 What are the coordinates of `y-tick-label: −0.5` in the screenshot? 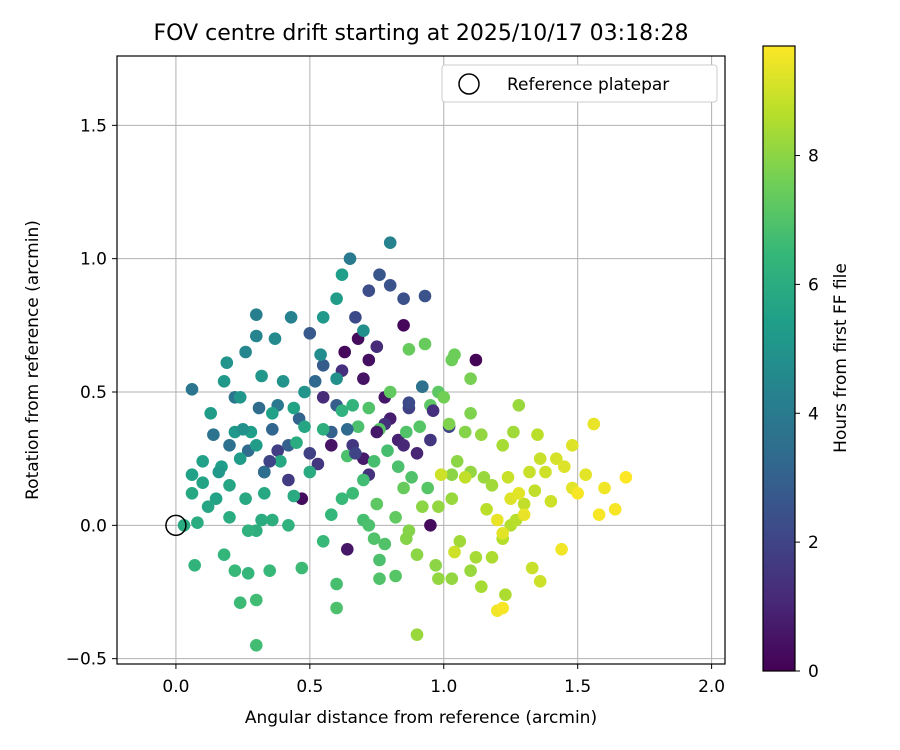 It's located at (86, 660).